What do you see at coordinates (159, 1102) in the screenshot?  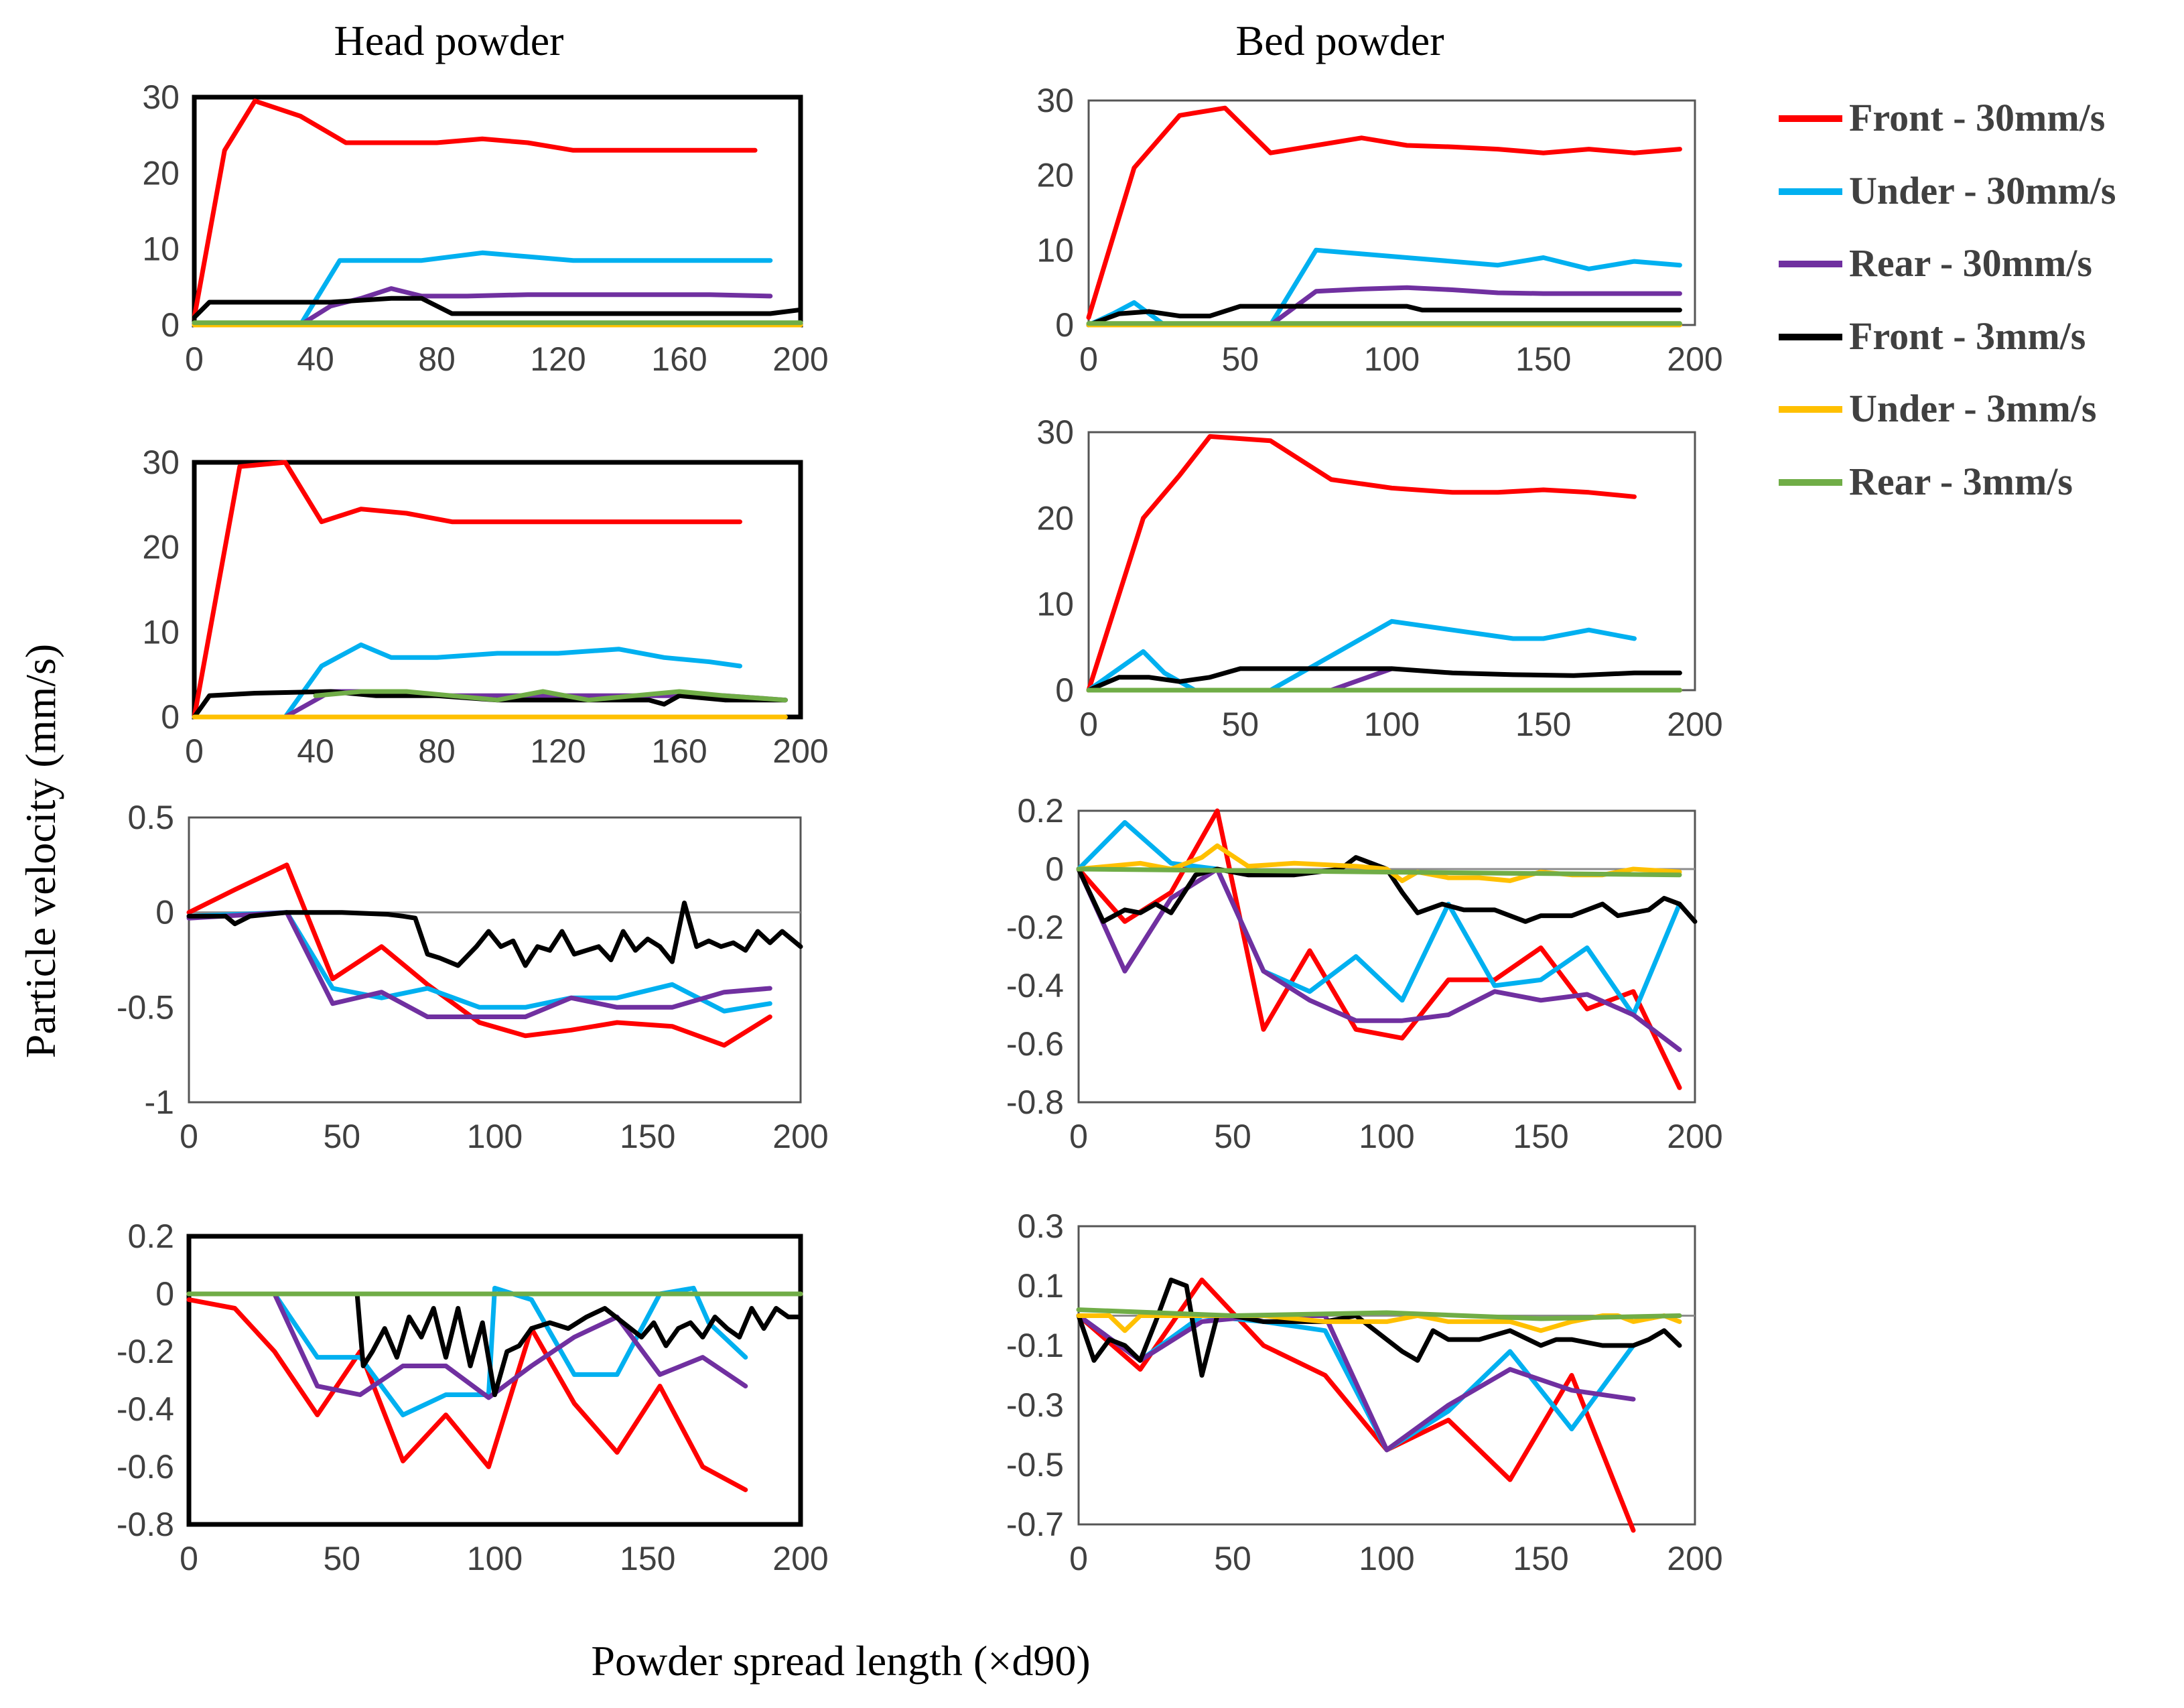 I see `y-tick-label: -1` at bounding box center [159, 1102].